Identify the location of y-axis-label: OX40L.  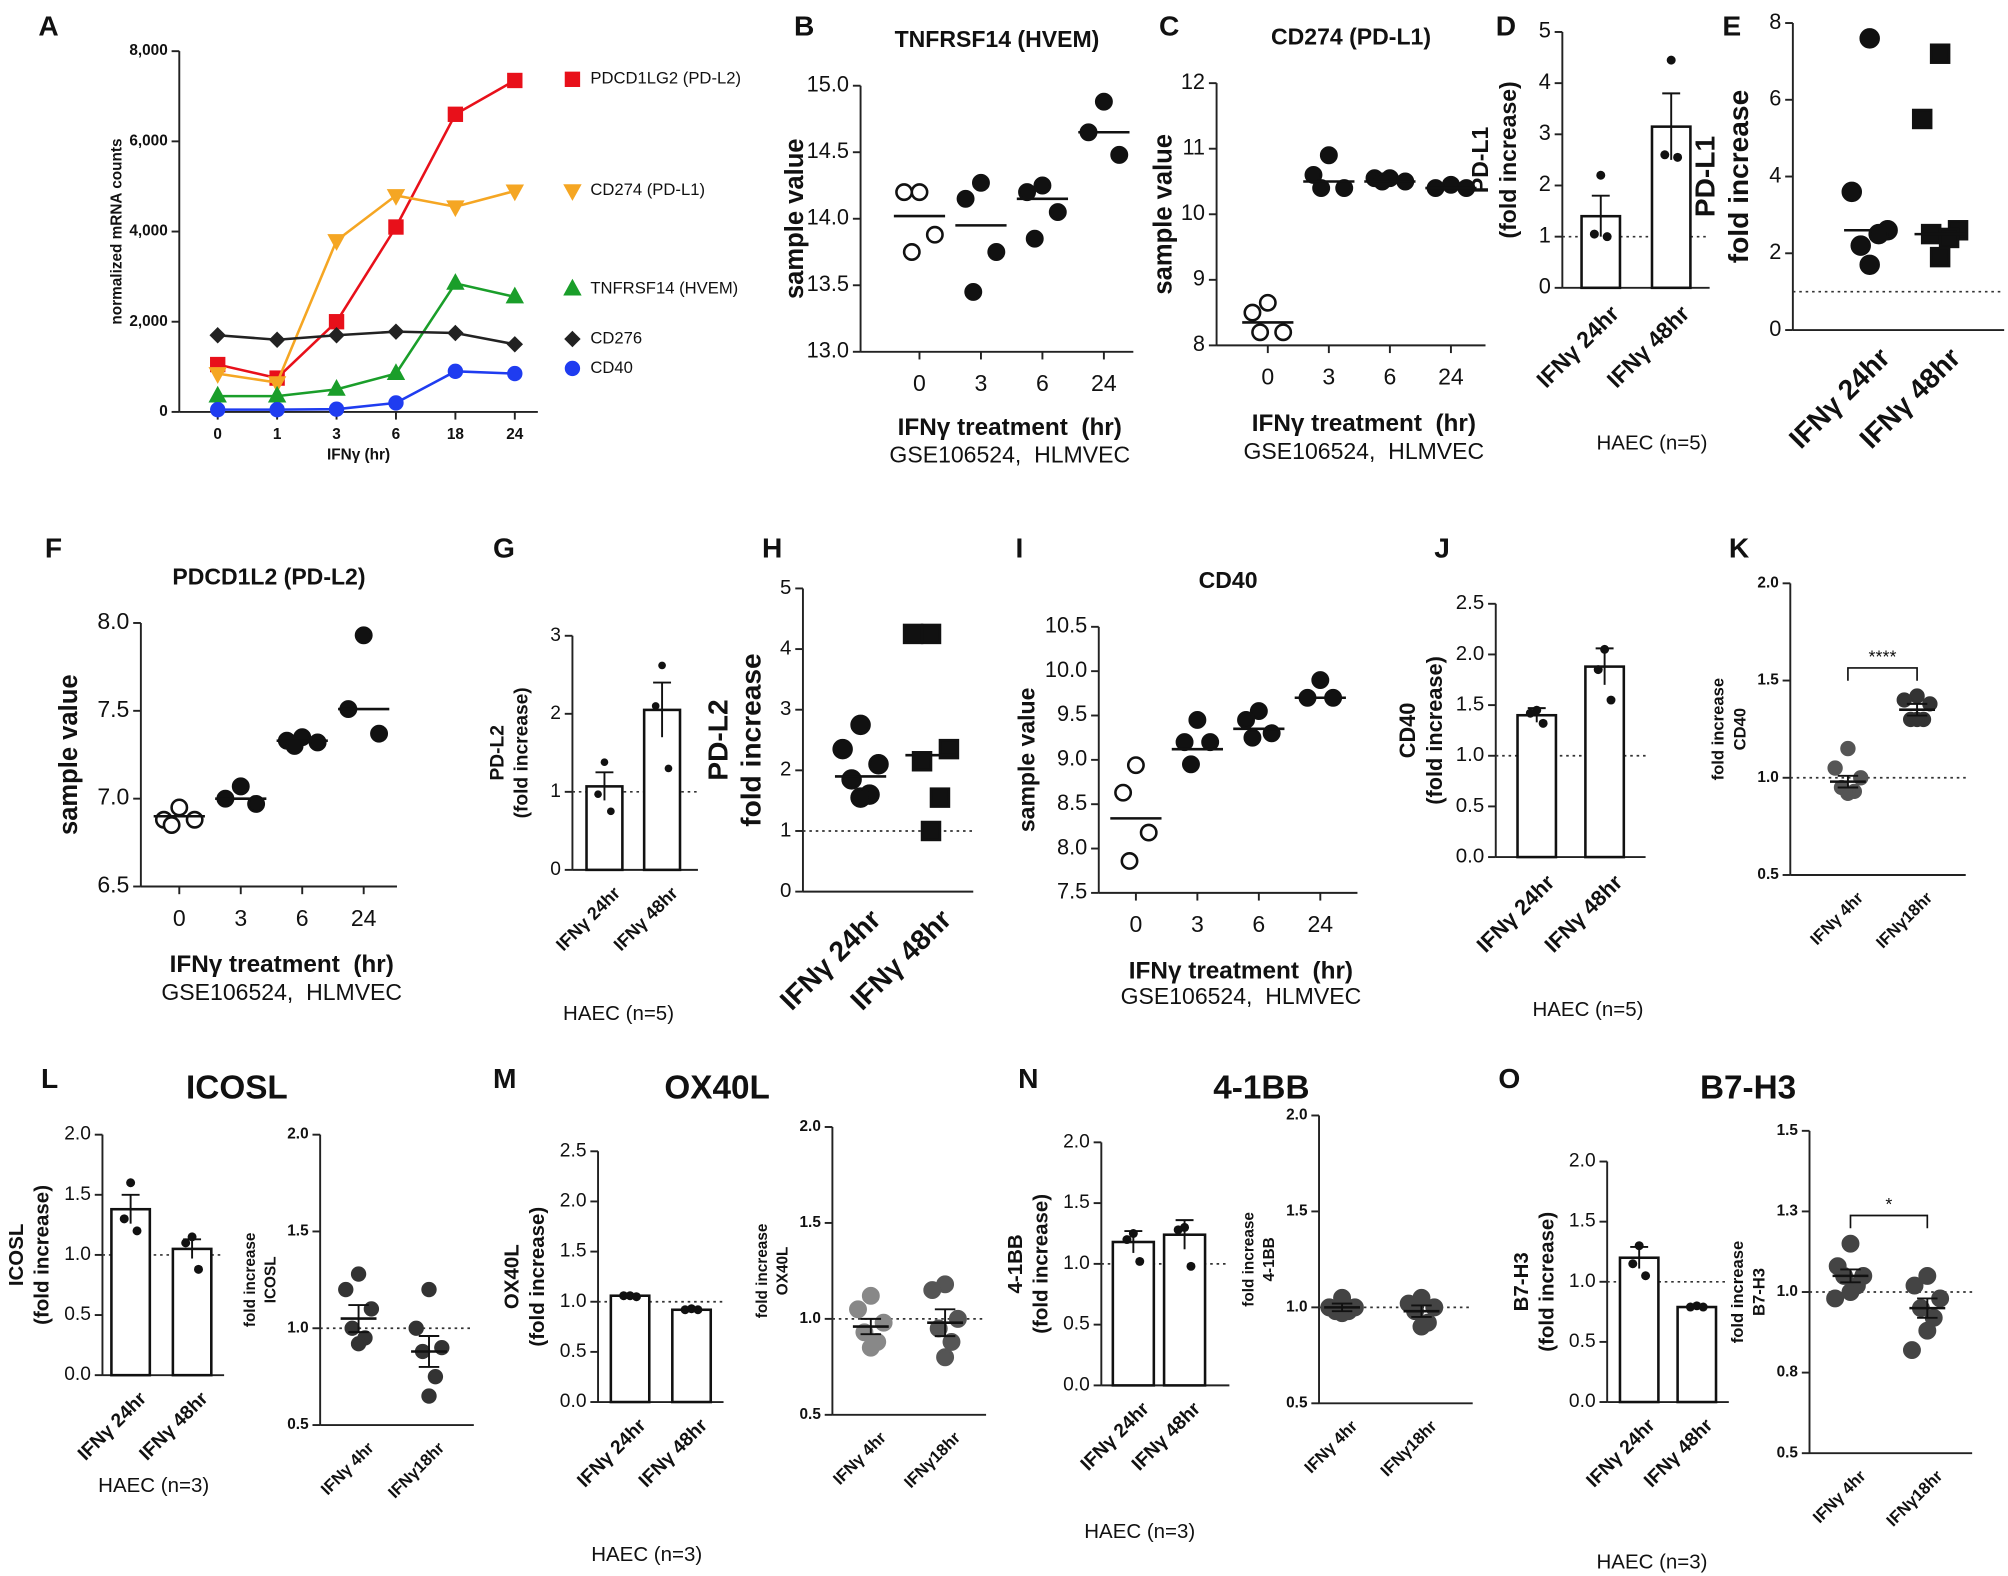
(783, 1271).